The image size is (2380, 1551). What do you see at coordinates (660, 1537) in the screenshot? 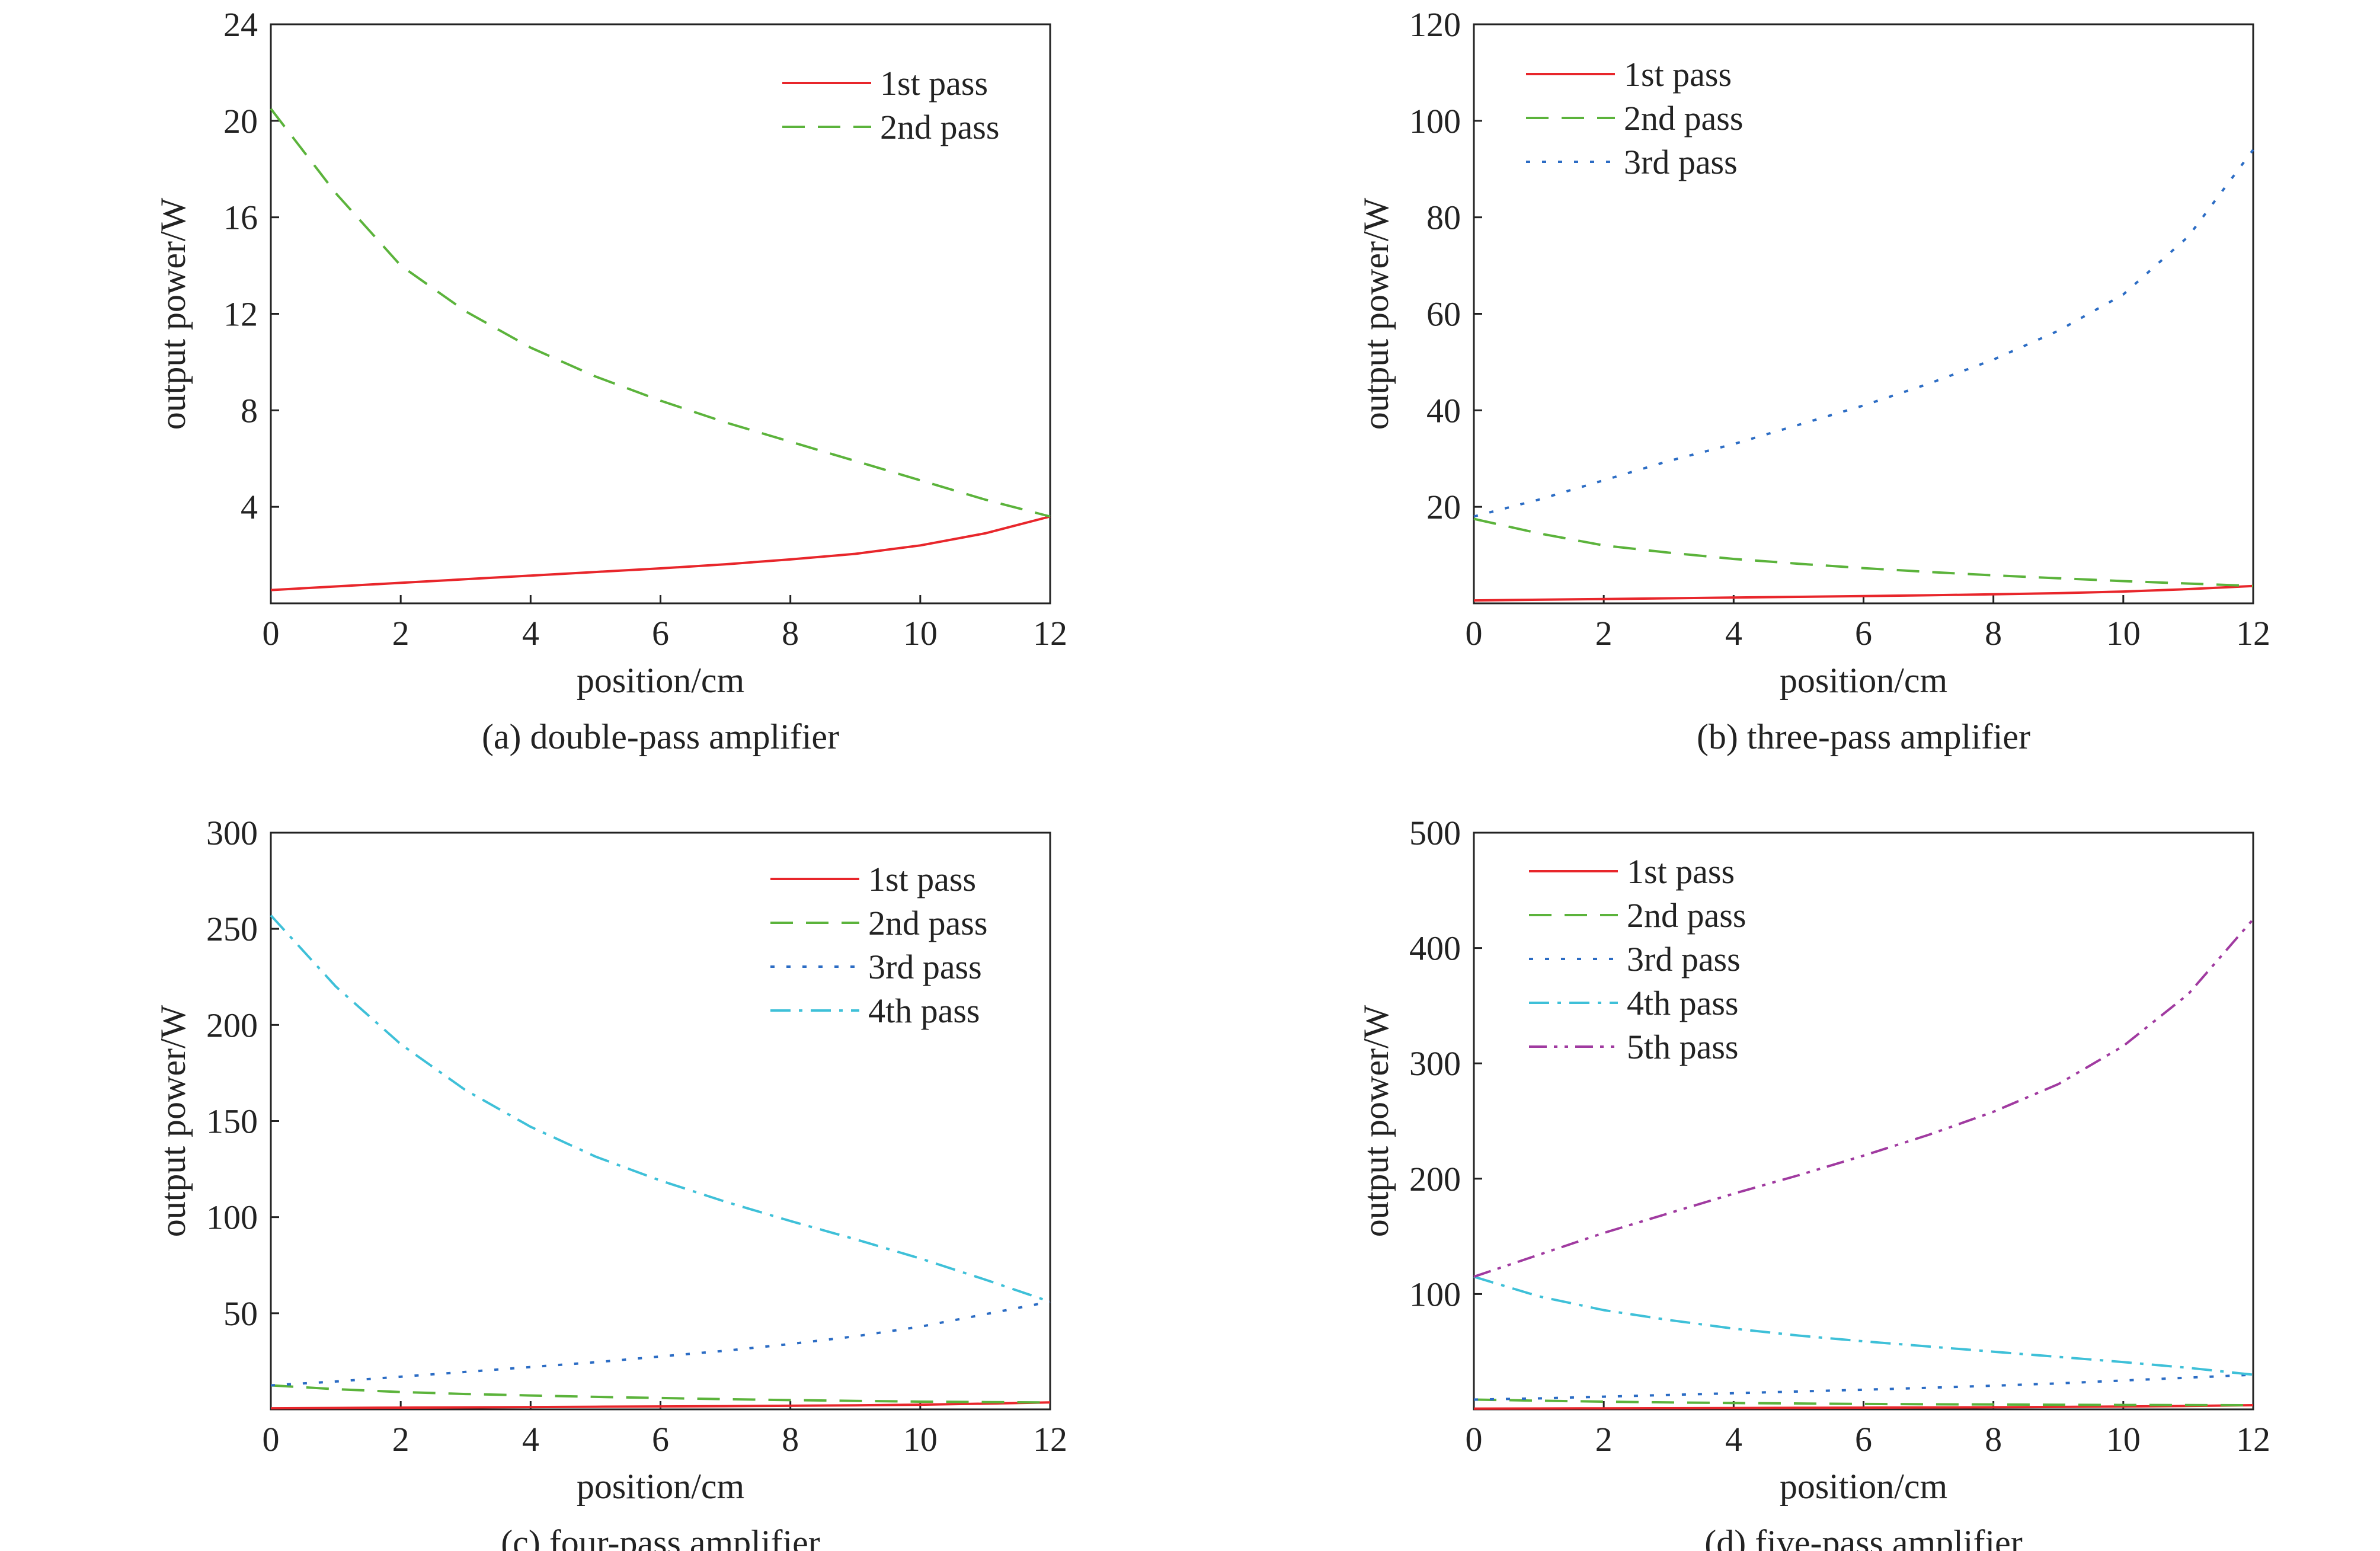
I see `panel-caption: (c) four-pass amplifier` at bounding box center [660, 1537].